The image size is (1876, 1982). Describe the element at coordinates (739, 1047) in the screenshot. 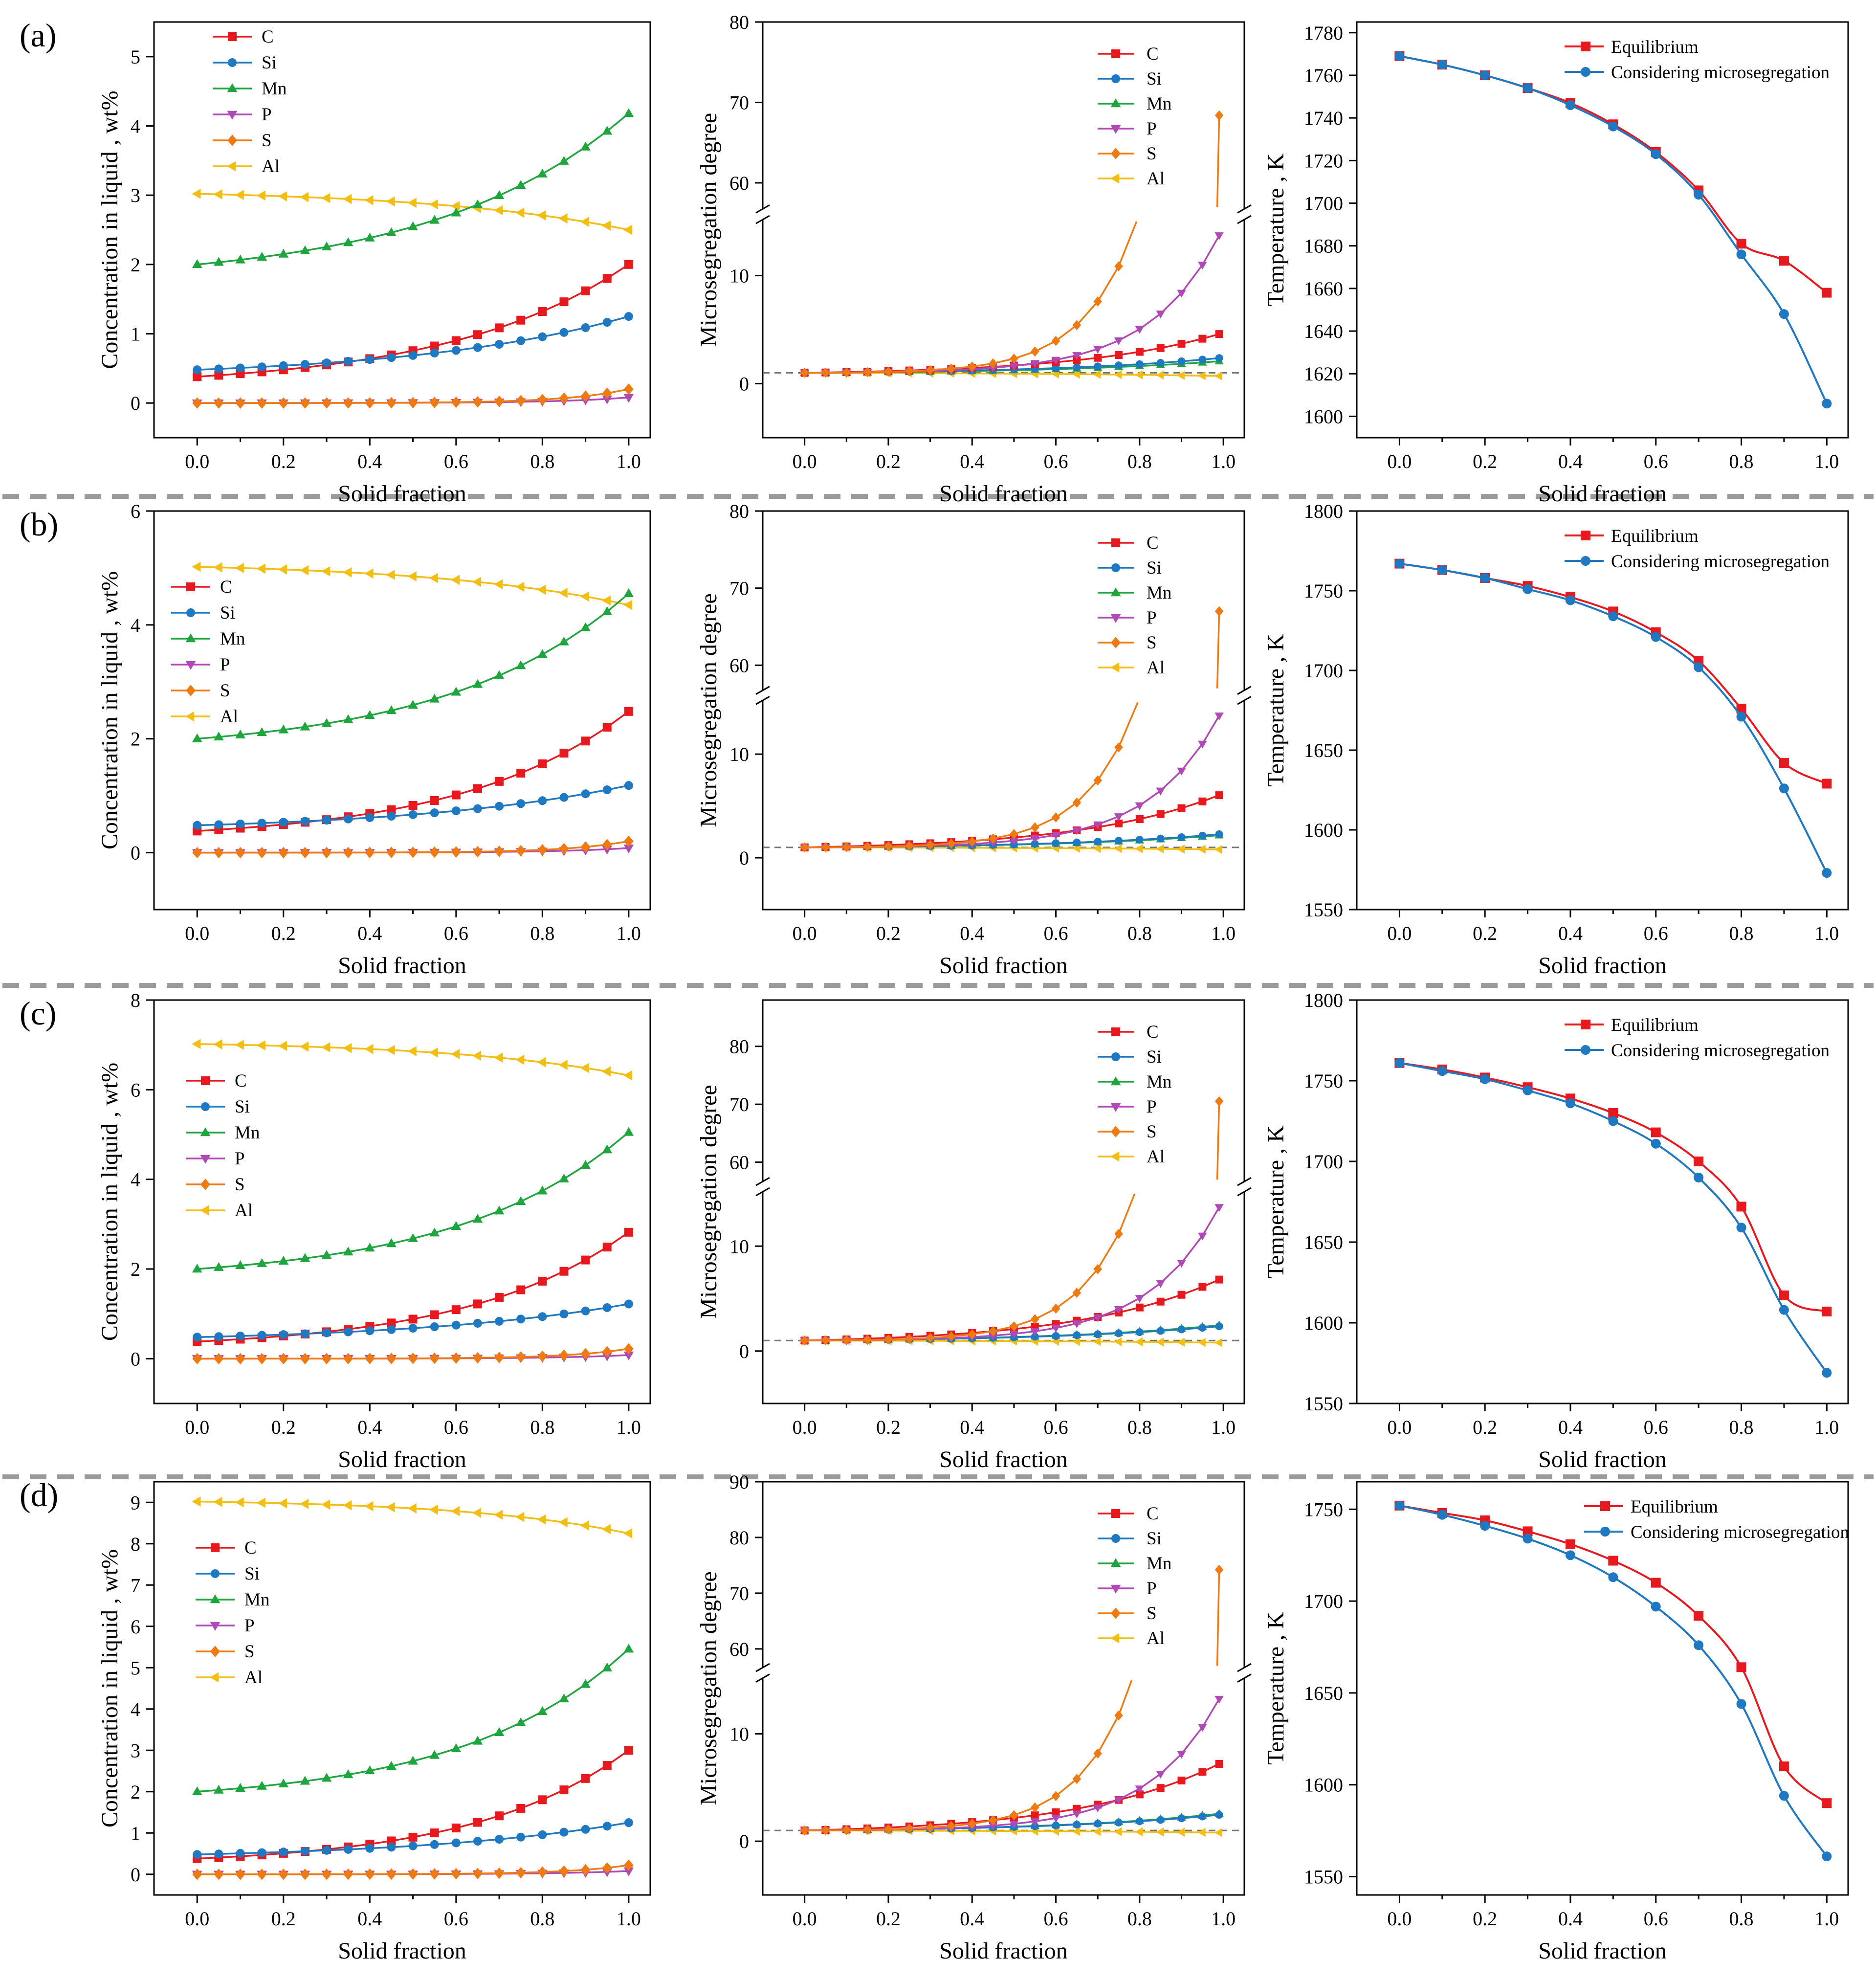

I see `y-tick-label: 80` at that location.